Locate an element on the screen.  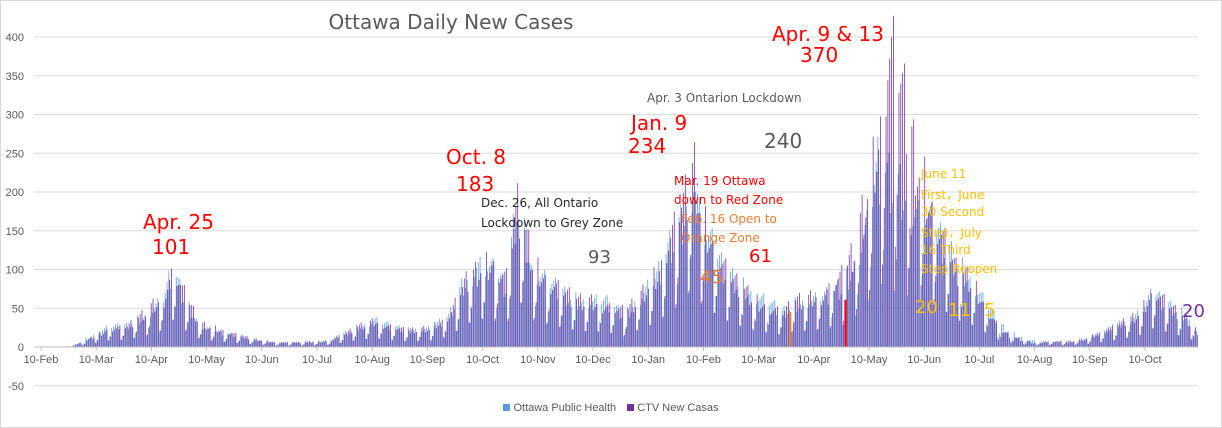
y-tick-label: 350 is located at coordinates (15, 77).